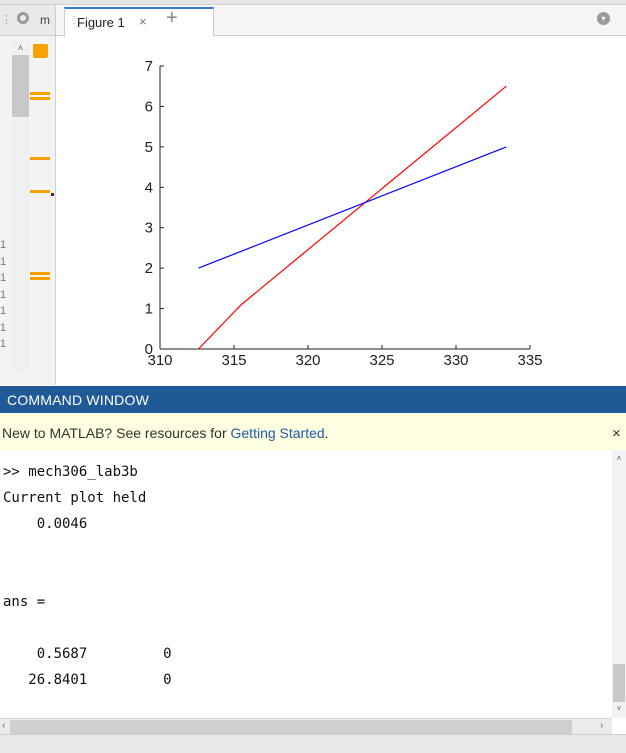 The image size is (626, 753). Describe the element at coordinates (619, 708) in the screenshot. I see `scroll-down-icon: ˅` at that location.